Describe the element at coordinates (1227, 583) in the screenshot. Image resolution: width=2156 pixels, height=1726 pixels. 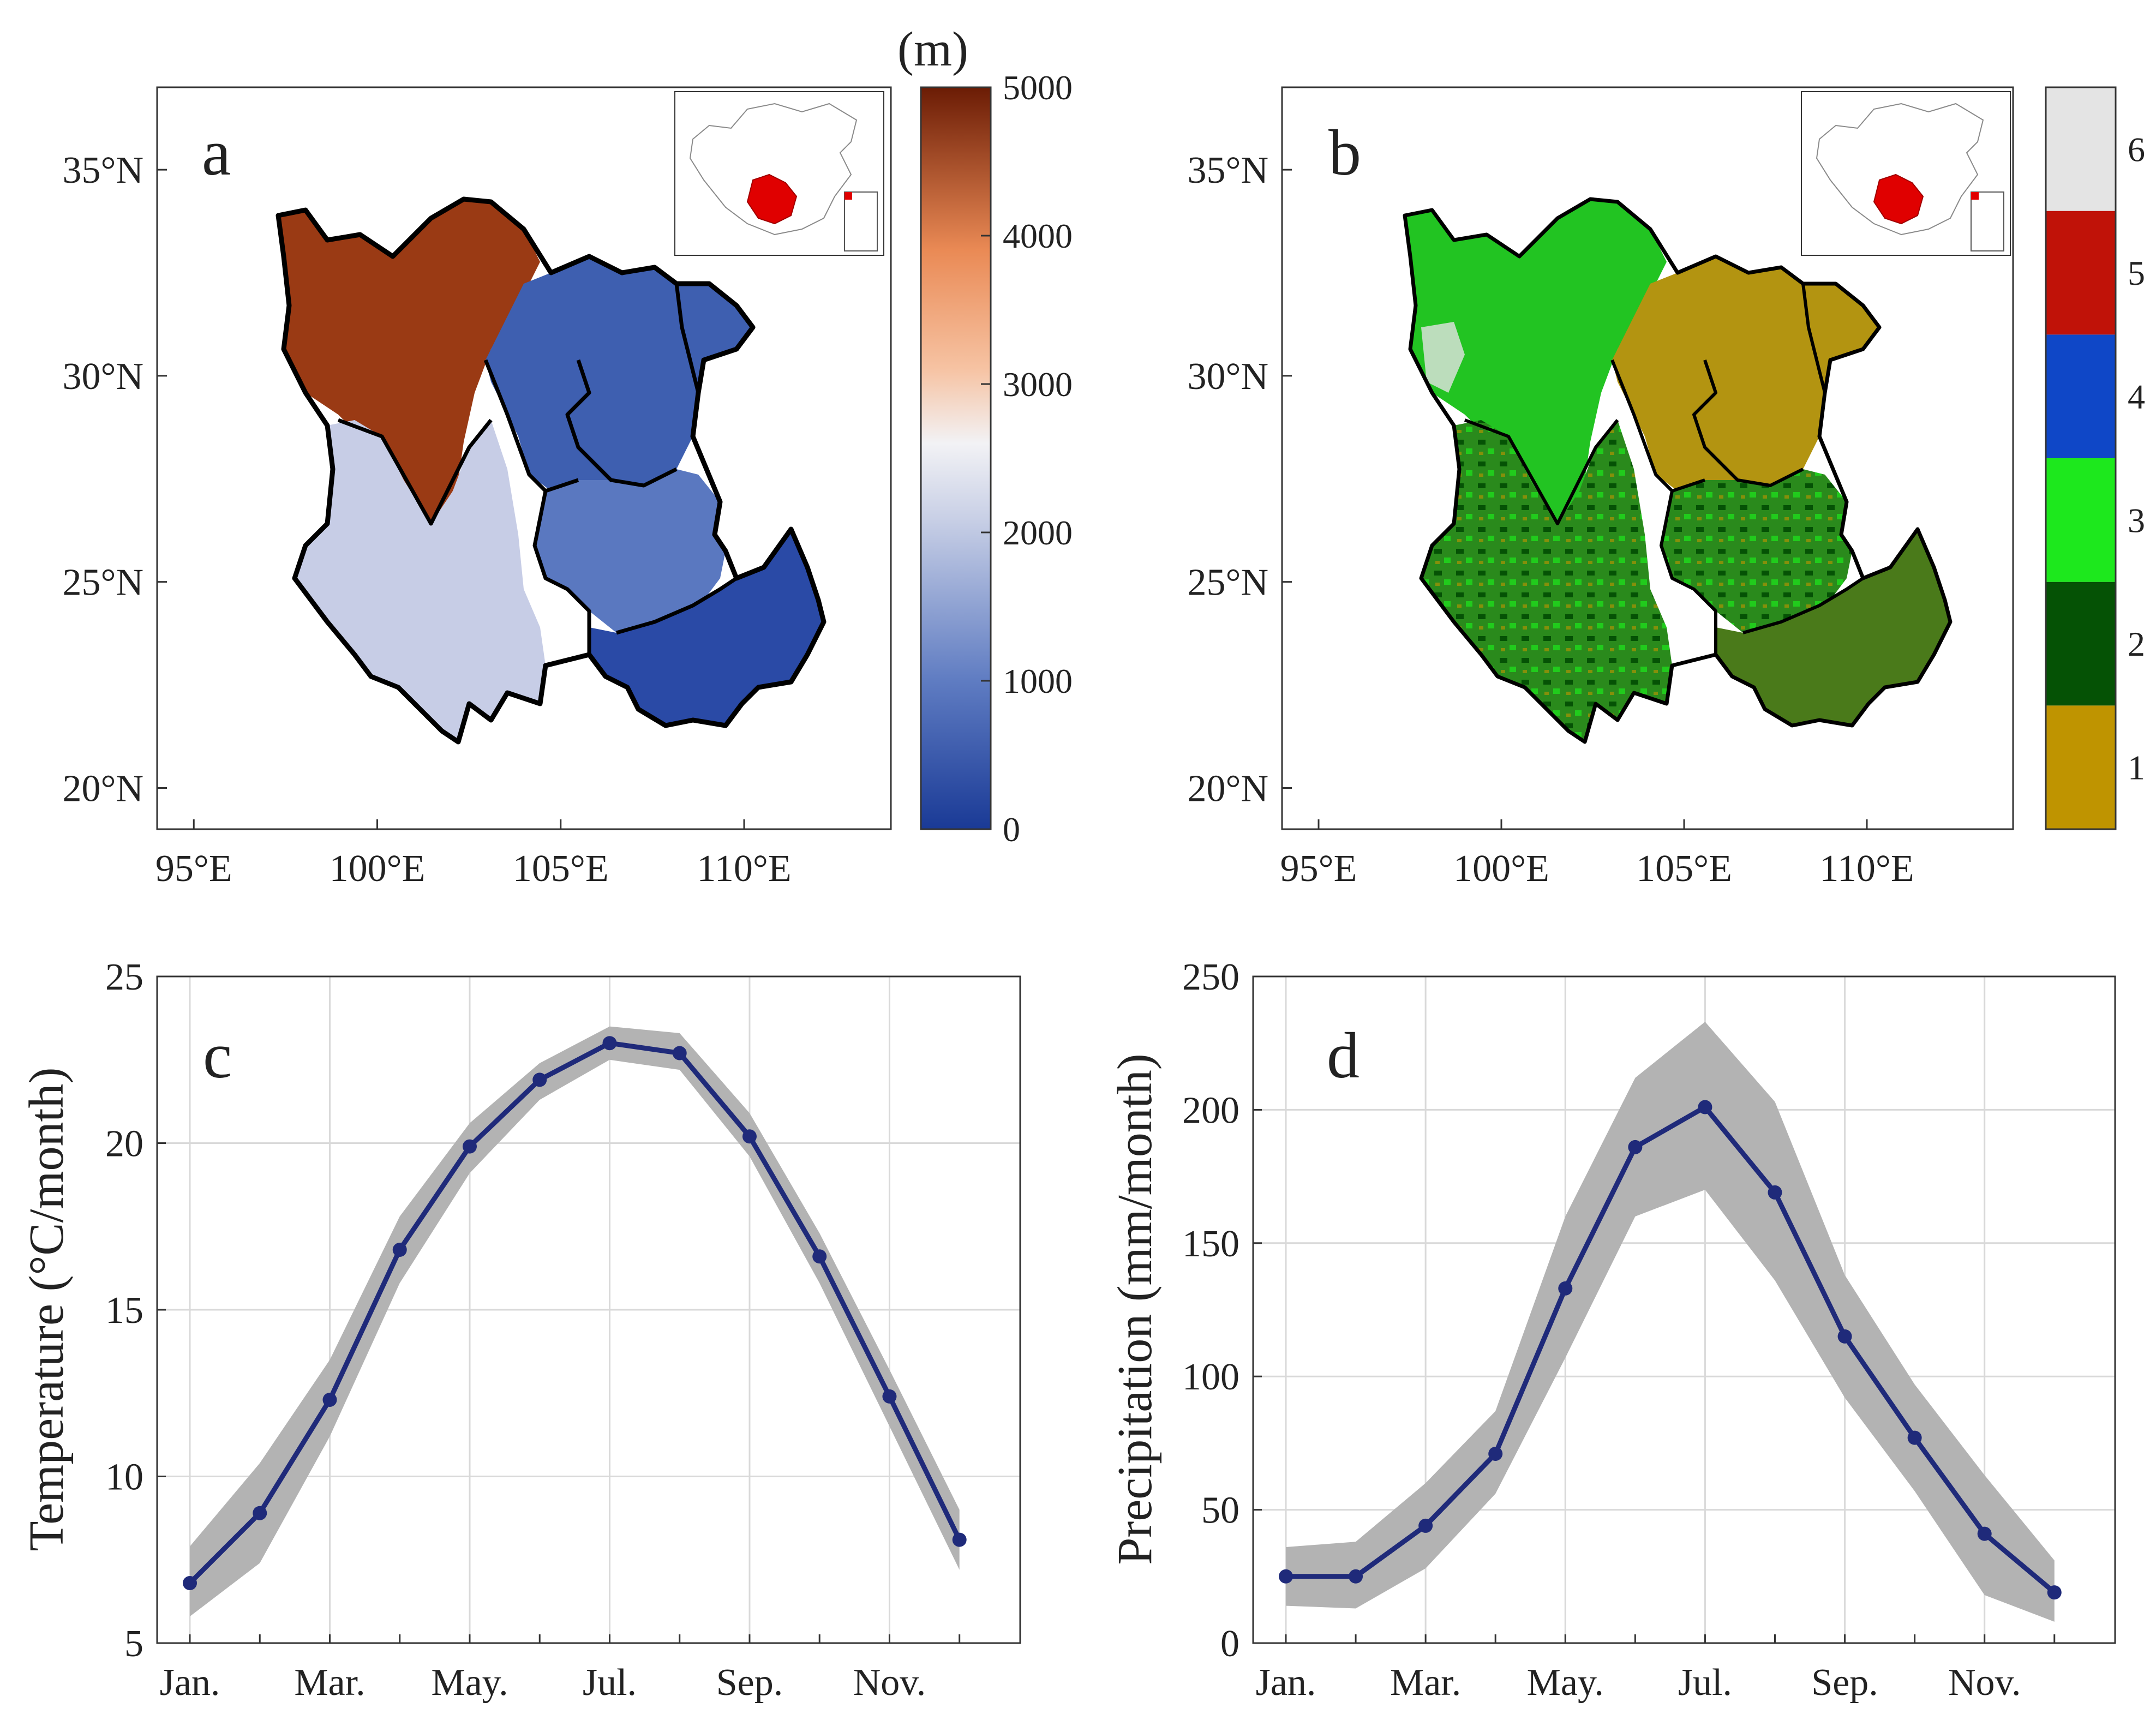
I see `map-b-y-tick-label: 25°N` at that location.